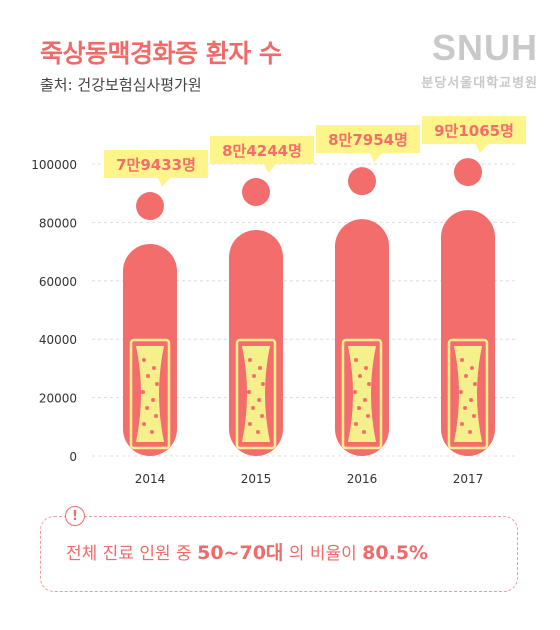  What do you see at coordinates (58, 340) in the screenshot?
I see `y-tick-label: 40000` at bounding box center [58, 340].